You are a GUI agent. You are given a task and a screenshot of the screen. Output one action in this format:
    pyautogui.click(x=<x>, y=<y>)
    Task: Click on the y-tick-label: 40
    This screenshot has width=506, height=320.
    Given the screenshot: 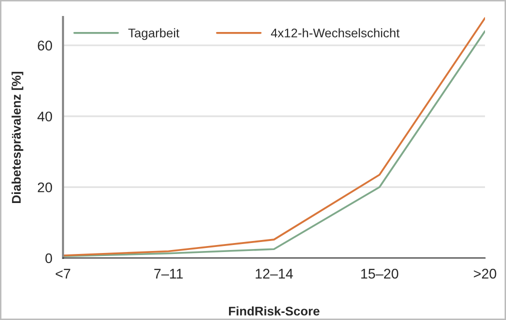 What is the action you would take?
    pyautogui.click(x=44, y=117)
    